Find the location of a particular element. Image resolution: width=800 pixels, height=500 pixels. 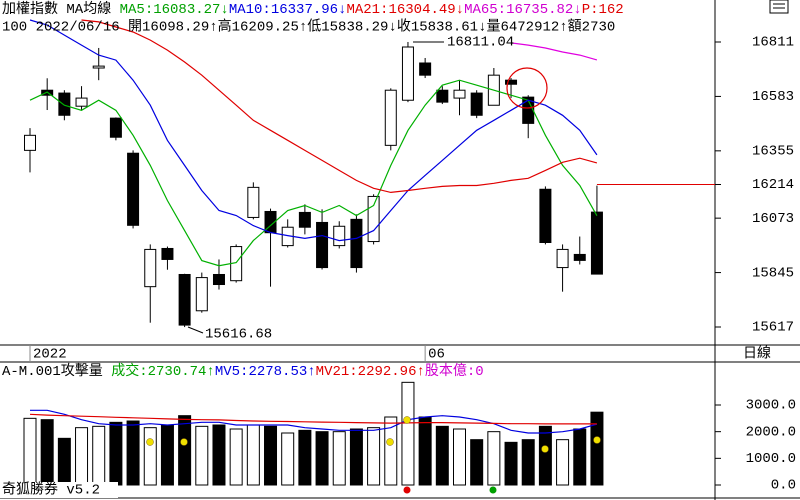

y-tick-label: 0.0 is located at coordinates (783, 486).